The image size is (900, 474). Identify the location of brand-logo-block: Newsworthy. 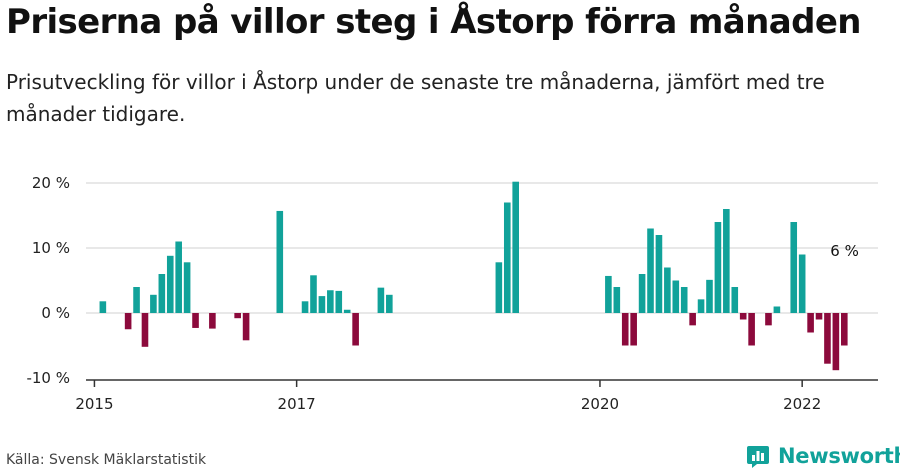
(823, 456).